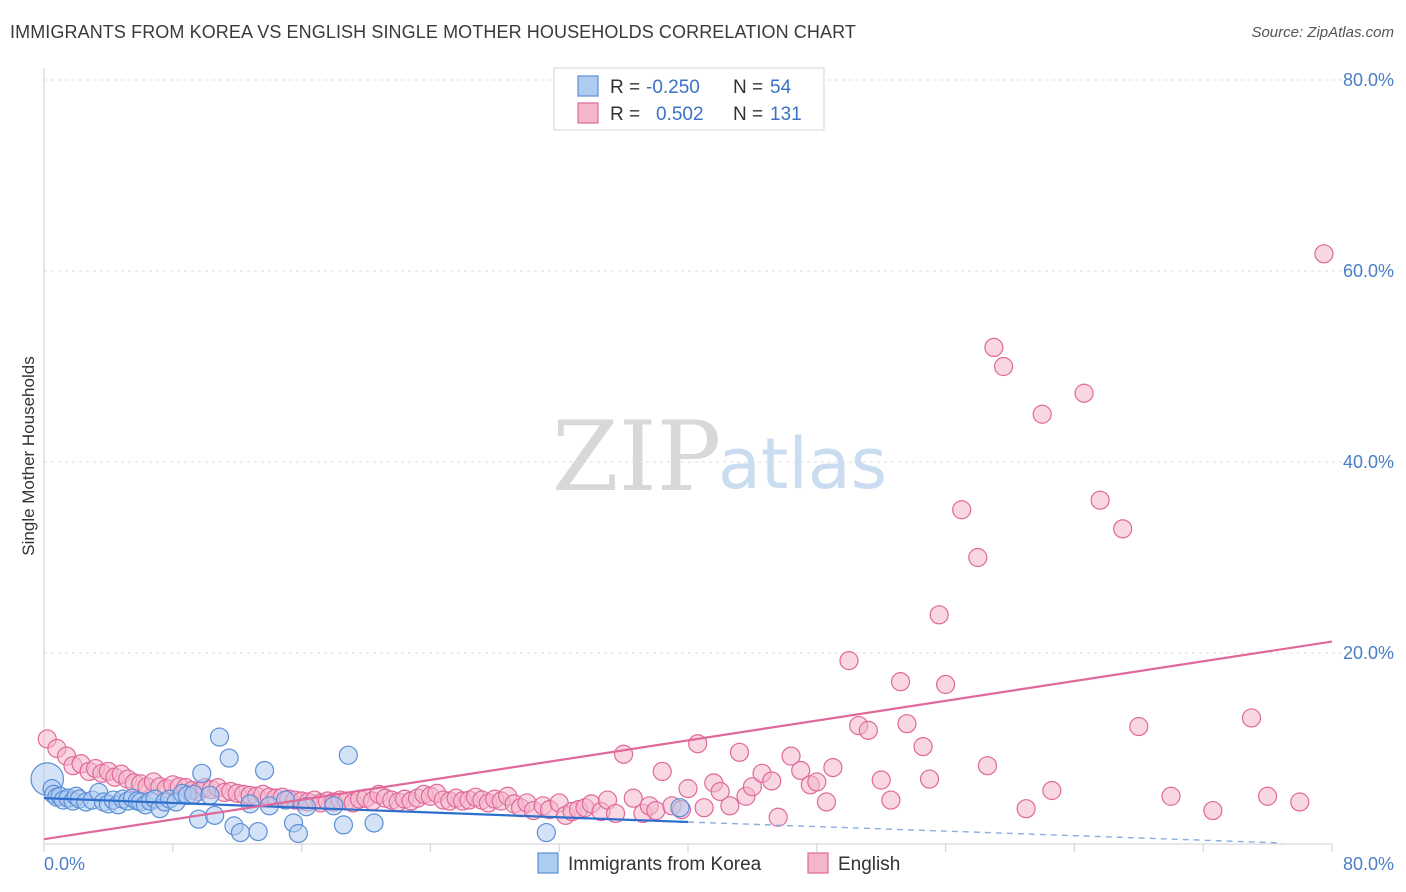 The height and width of the screenshot is (892, 1406). Describe the element at coordinates (673, 87) in the screenshot. I see `legend-r-value-korea: -0.250` at that location.